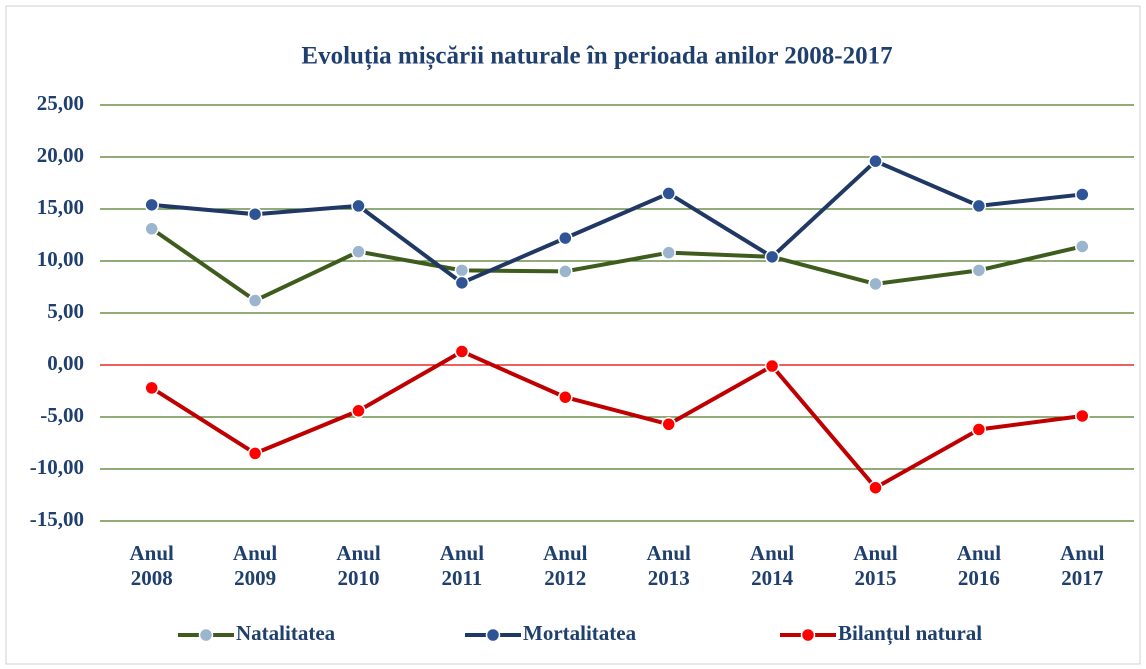 This screenshot has width=1146, height=669. I want to click on legend-label: Bilanțul natural, so click(910, 633).